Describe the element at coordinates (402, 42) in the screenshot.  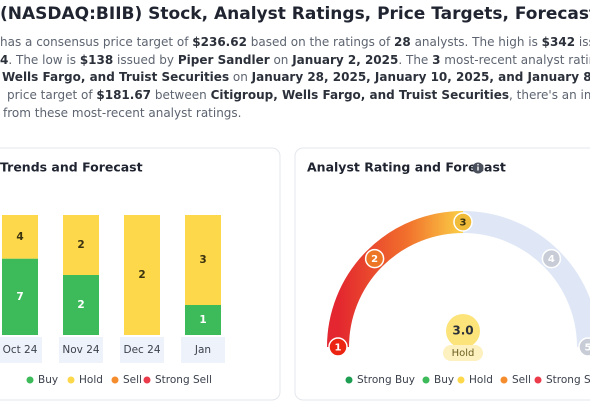
I see `summary-strong: 28` at that location.